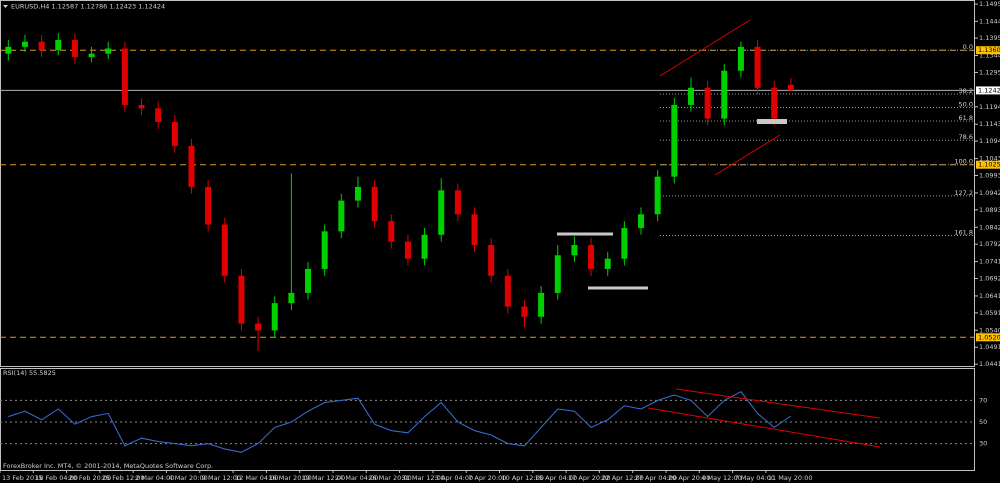 The height and width of the screenshot is (483, 1000). I want to click on x-tick-label: 7 May 04:00, so click(755, 478).